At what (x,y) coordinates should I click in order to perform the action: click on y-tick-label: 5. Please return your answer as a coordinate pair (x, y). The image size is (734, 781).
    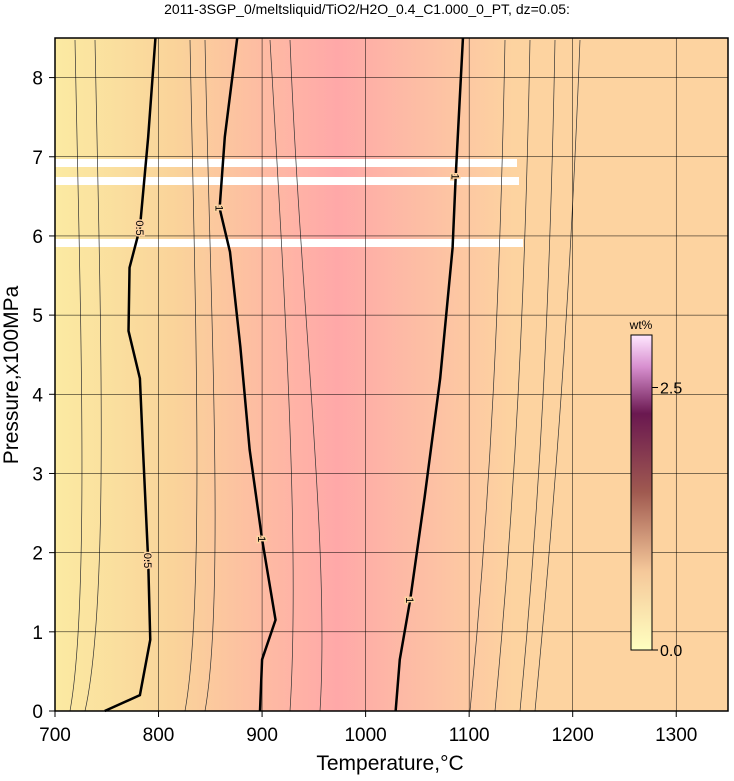
    Looking at the image, I should click on (37, 316).